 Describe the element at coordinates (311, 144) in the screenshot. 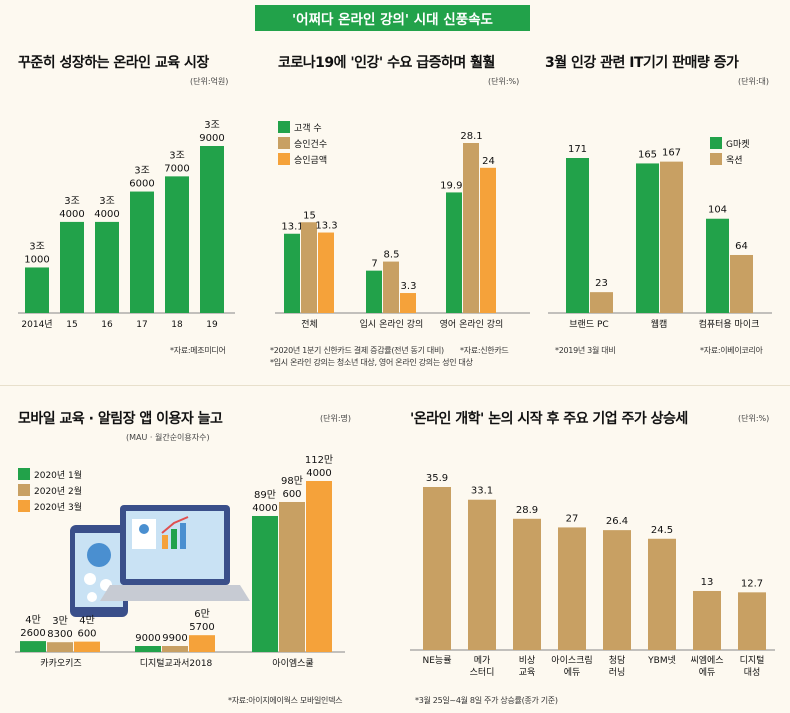

I see `legend-label: 승인건수` at that location.